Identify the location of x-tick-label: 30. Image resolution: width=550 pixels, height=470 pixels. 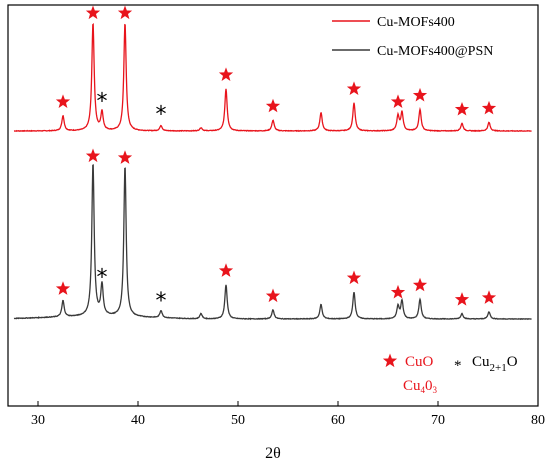
(38, 420).